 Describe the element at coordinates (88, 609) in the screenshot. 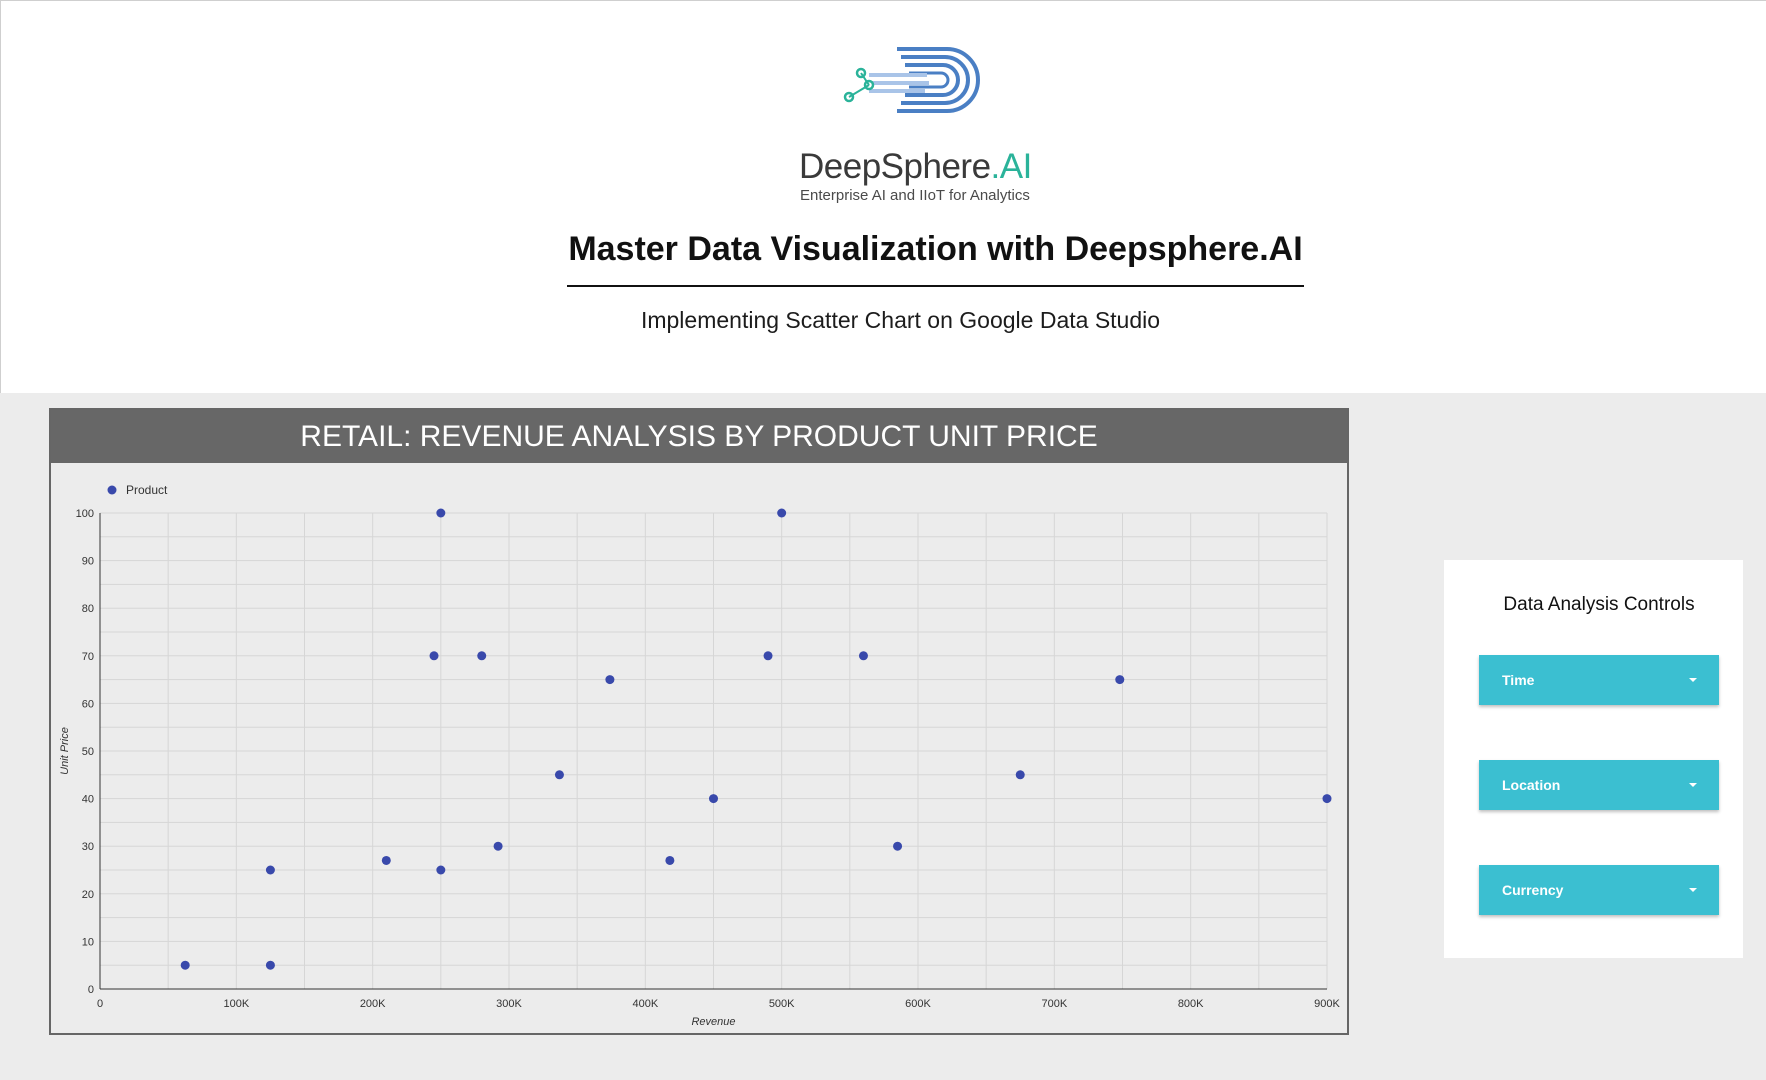

I see `y-tick-label: 80` at that location.